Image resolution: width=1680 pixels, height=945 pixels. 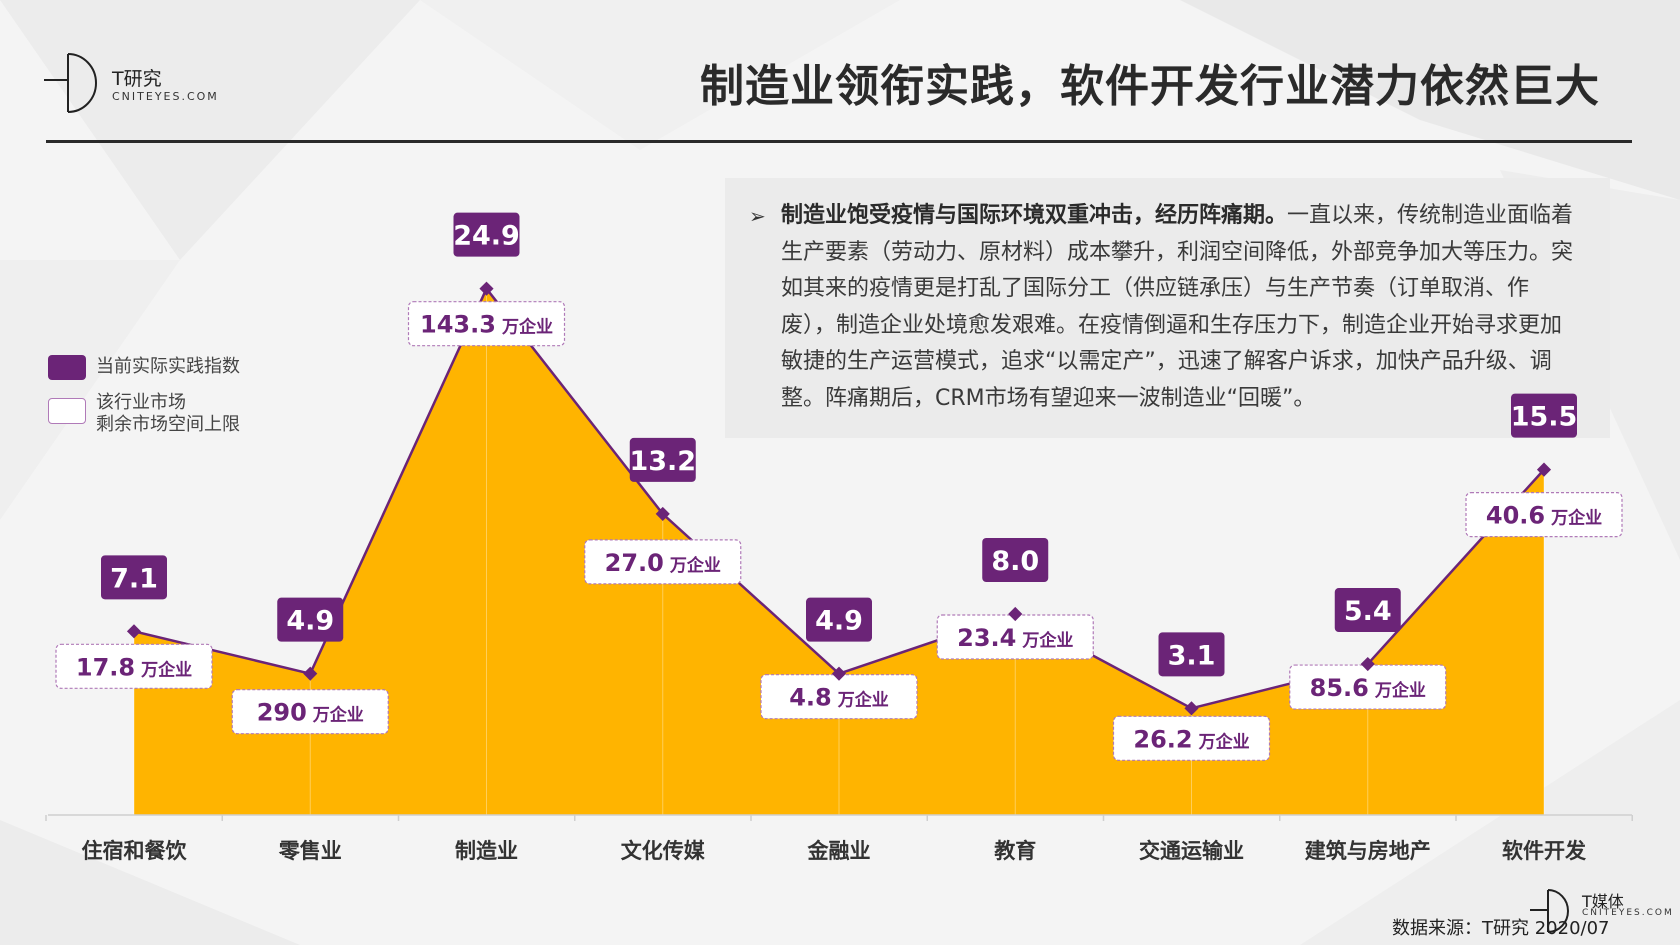 I want to click on footer-logo: T媒体 CNITEYES.COM, so click(x=1603, y=911).